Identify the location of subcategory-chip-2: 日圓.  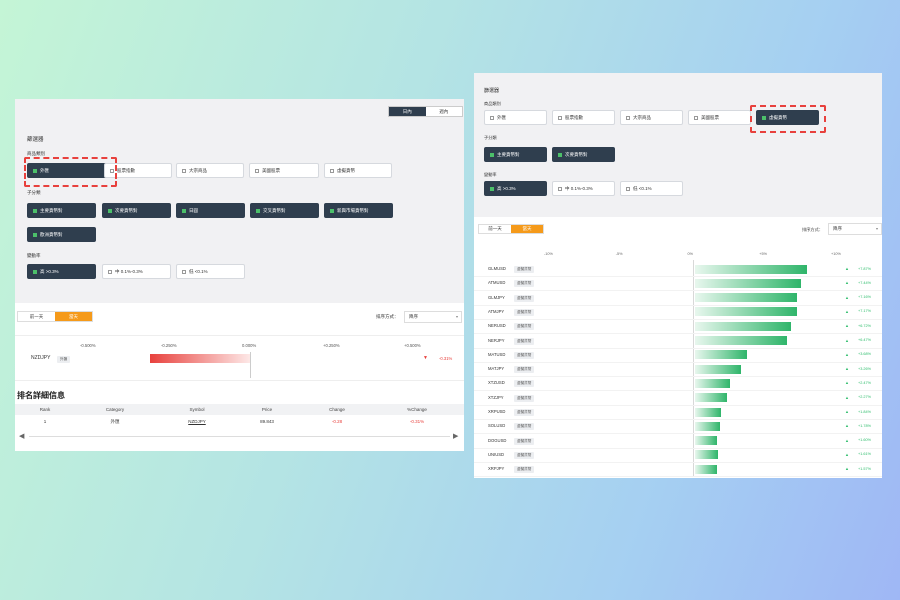
(210, 210).